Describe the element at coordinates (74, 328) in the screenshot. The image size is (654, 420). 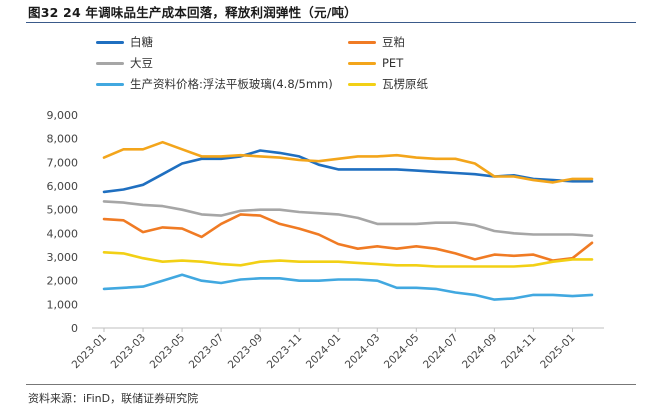
I see `y-tick-label: 0` at that location.